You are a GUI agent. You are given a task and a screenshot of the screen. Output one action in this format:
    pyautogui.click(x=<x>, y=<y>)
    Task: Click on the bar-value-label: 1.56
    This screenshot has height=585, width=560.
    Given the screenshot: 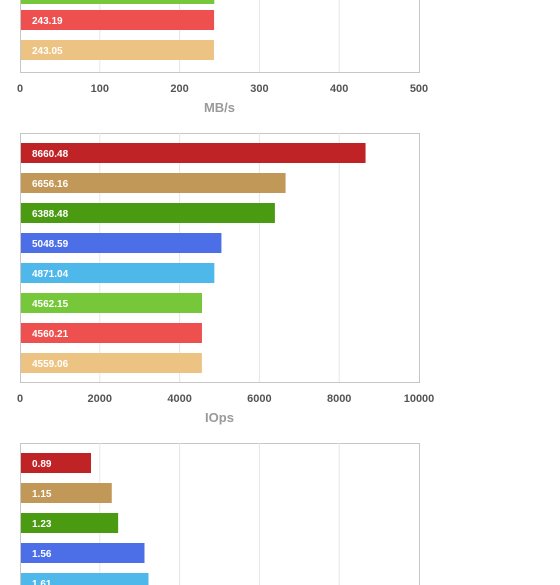 What is the action you would take?
    pyautogui.click(x=42, y=554)
    